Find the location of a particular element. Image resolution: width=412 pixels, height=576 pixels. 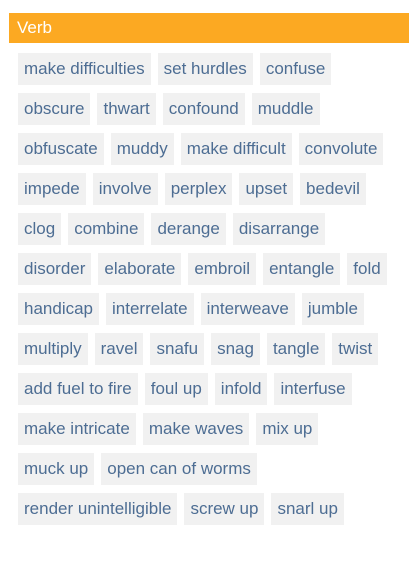

section-header-verb: Verb is located at coordinates (209, 28).